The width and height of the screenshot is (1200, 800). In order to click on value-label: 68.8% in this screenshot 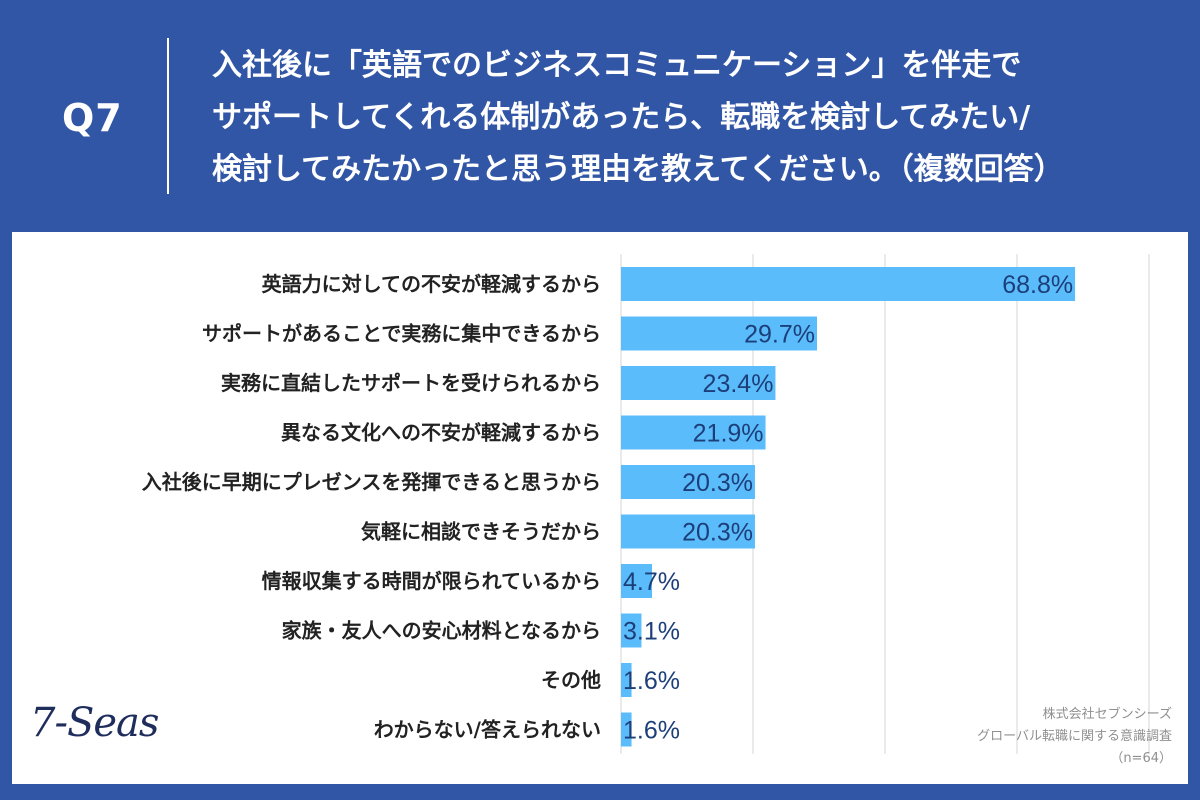, I will do `click(1037, 285)`.